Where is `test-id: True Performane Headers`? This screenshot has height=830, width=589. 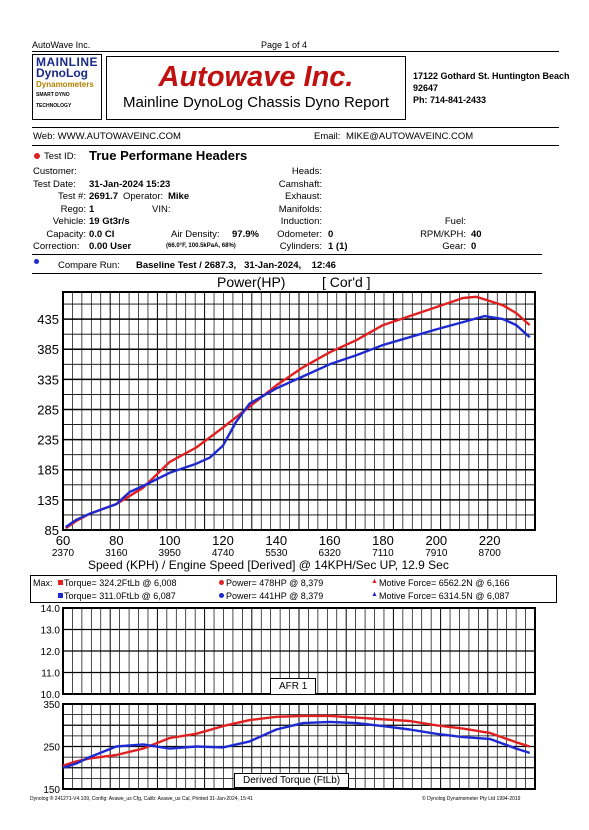 test-id: True Performane Headers is located at coordinates (168, 155).